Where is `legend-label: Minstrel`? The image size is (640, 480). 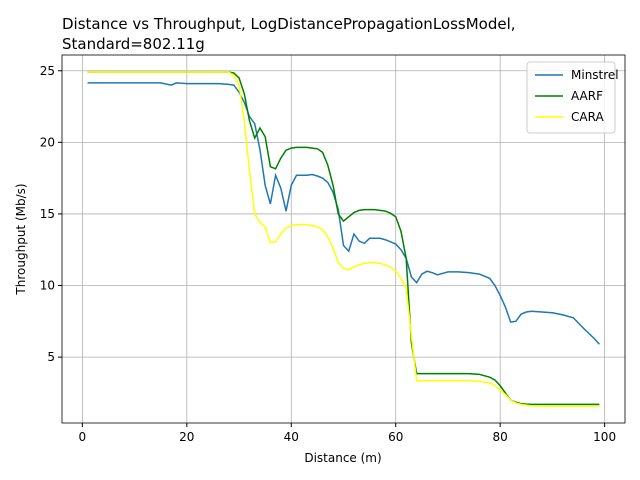
legend-label: Minstrel is located at coordinates (595, 75).